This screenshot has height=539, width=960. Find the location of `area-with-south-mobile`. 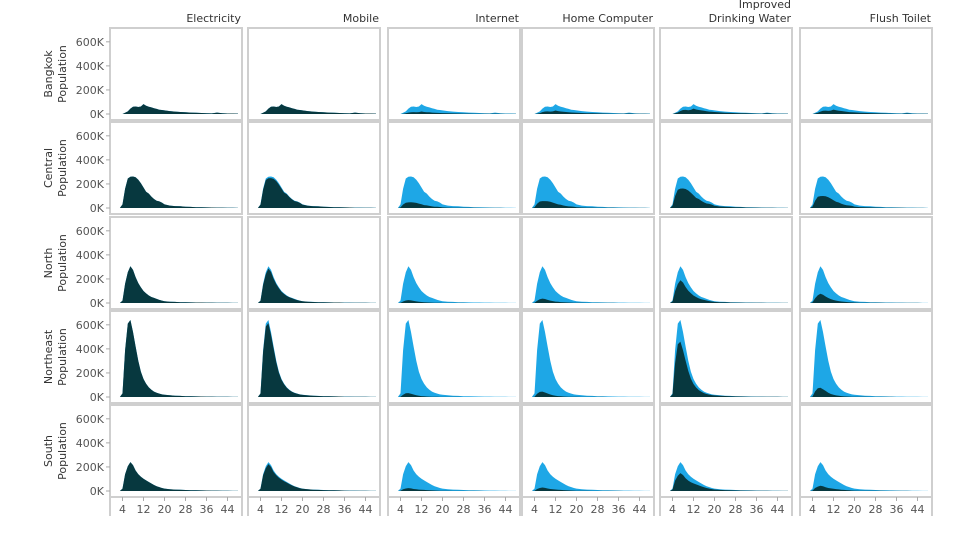

area-with-south-mobile is located at coordinates (314, 477).